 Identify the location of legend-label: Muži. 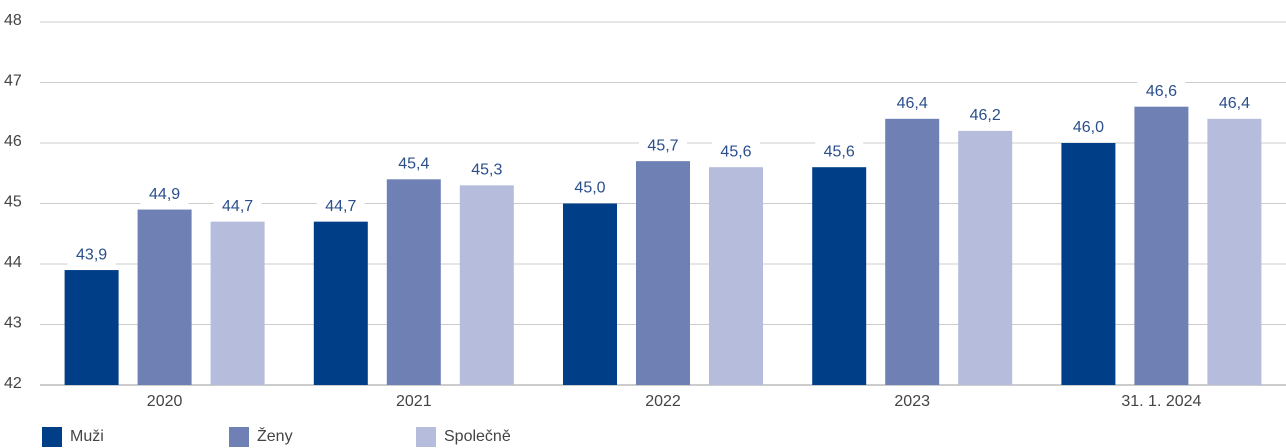
(87, 436).